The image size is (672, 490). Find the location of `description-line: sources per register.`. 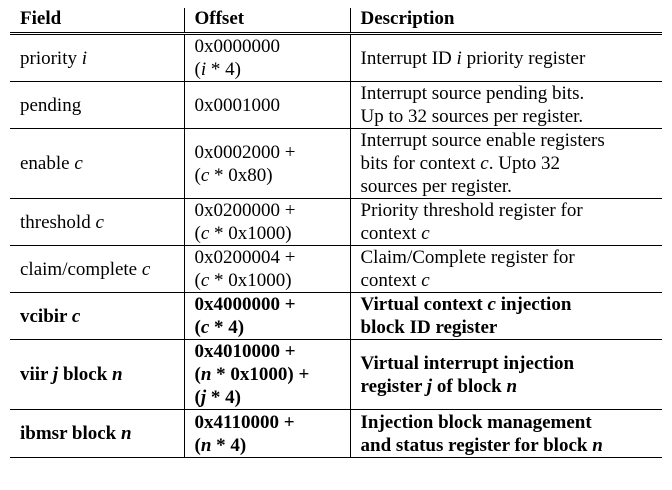

description-line: sources per register. is located at coordinates (507, 186).